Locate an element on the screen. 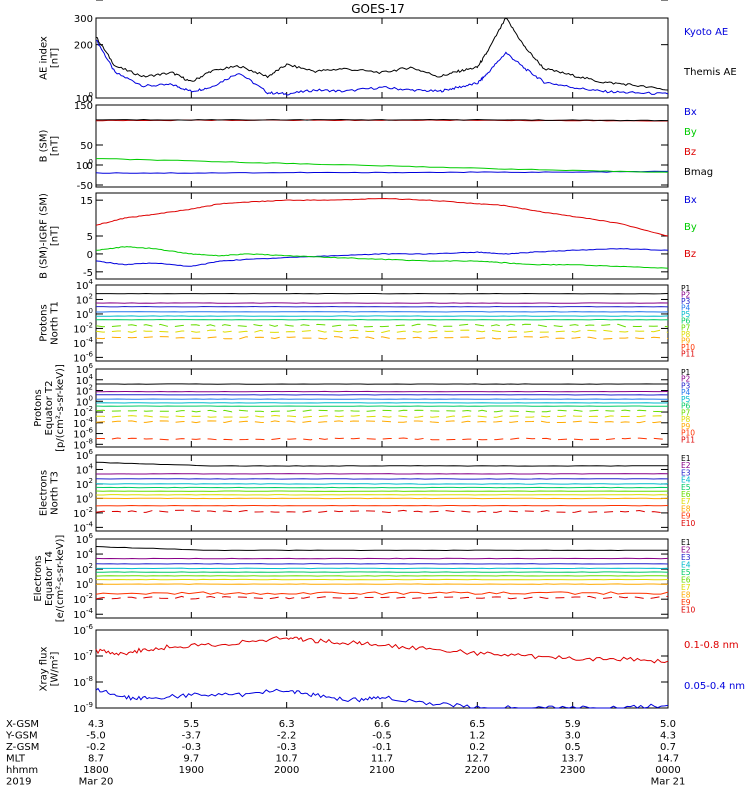 Image resolution: width=750 pixels, height=800 pixels. x-axis-value: 12.7 is located at coordinates (477, 759).